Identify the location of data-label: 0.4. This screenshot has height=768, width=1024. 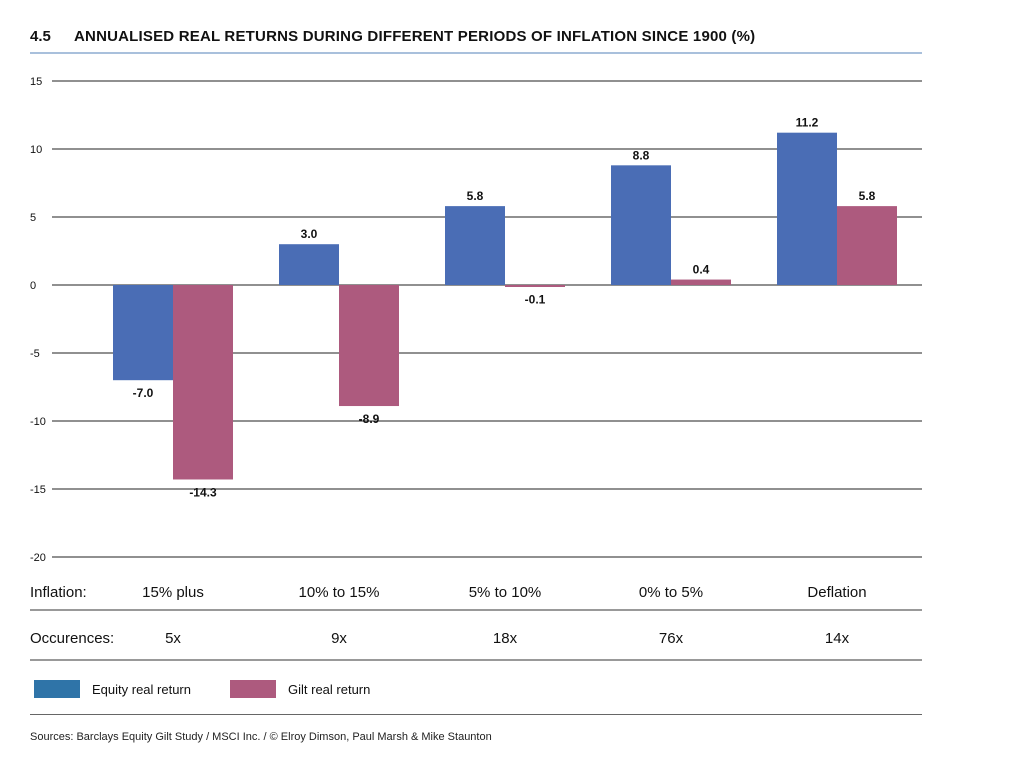
(701, 270).